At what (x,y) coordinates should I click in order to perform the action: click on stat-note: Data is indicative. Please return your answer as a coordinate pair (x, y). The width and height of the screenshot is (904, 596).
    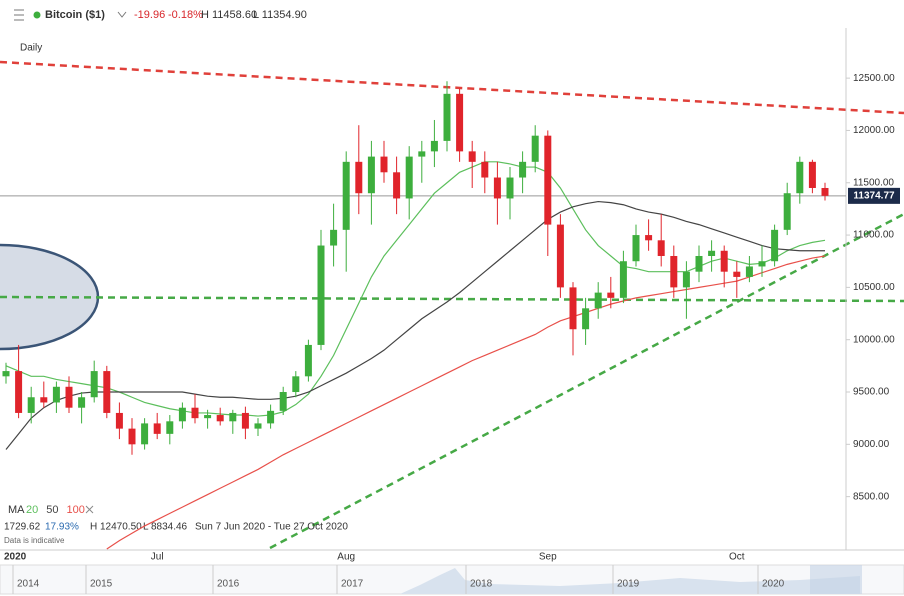
    Looking at the image, I should click on (34, 540).